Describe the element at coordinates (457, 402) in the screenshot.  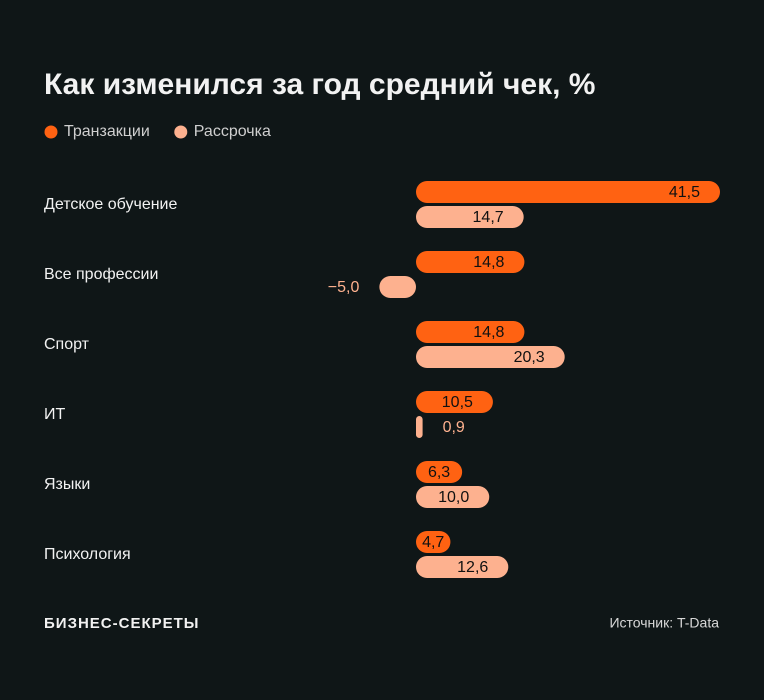
I see `value-label: 10,5` at that location.